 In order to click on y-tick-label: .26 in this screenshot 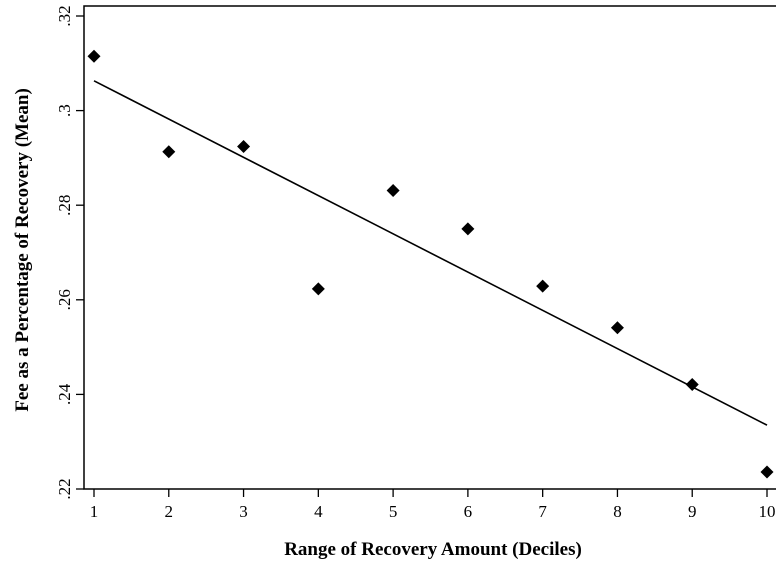, I will do `click(64, 299)`.